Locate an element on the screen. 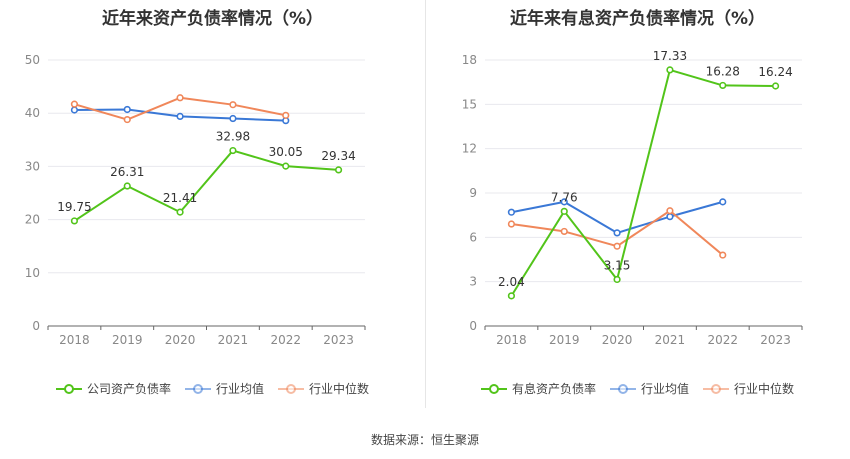 The width and height of the screenshot is (850, 459). legend-label: 公司资产负债率 is located at coordinates (128, 389).